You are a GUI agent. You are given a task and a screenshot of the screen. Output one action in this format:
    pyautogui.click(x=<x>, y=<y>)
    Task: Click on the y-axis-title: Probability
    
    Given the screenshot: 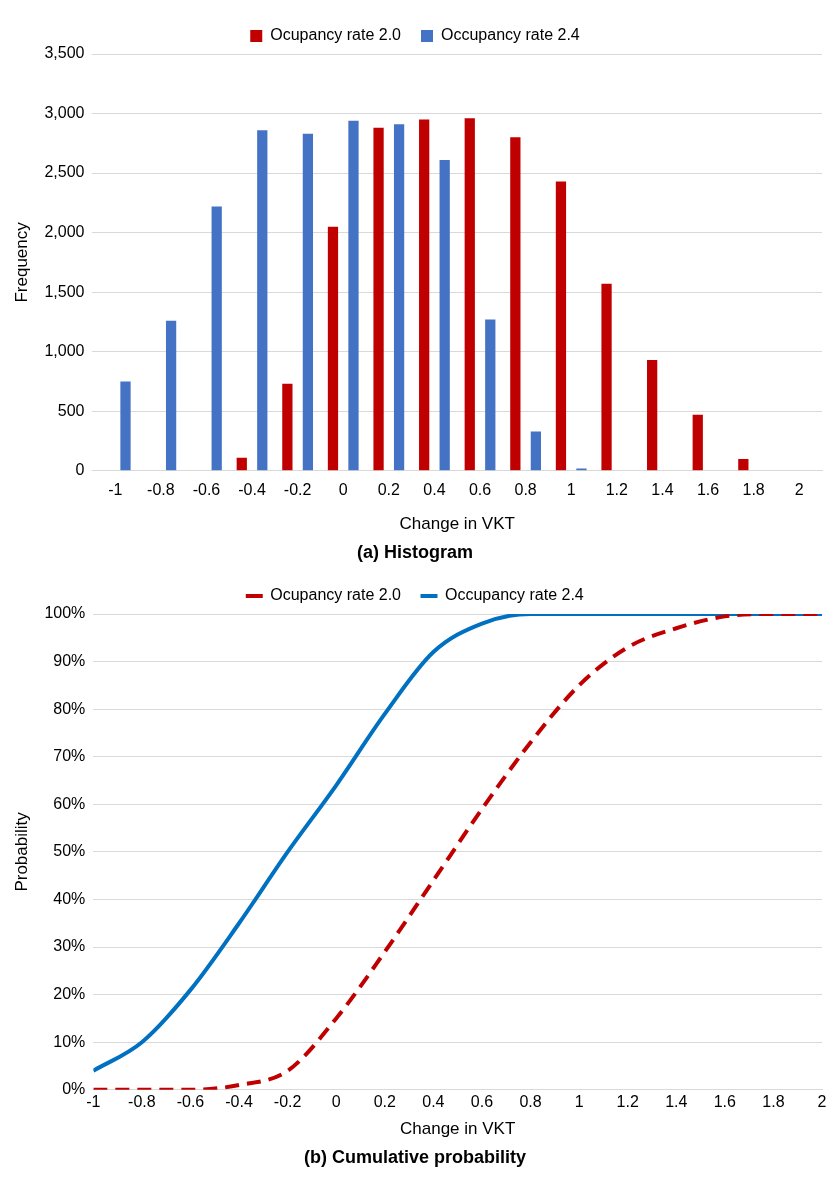 What is the action you would take?
    pyautogui.click(x=21, y=851)
    